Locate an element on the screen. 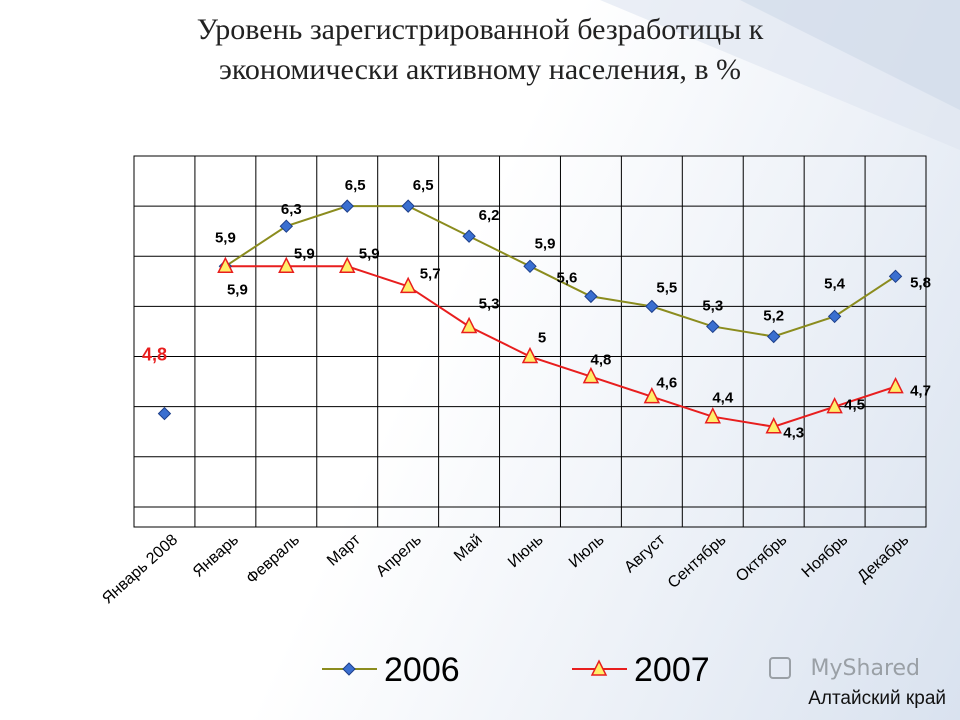  data-label-2007: 5 is located at coordinates (542, 338).